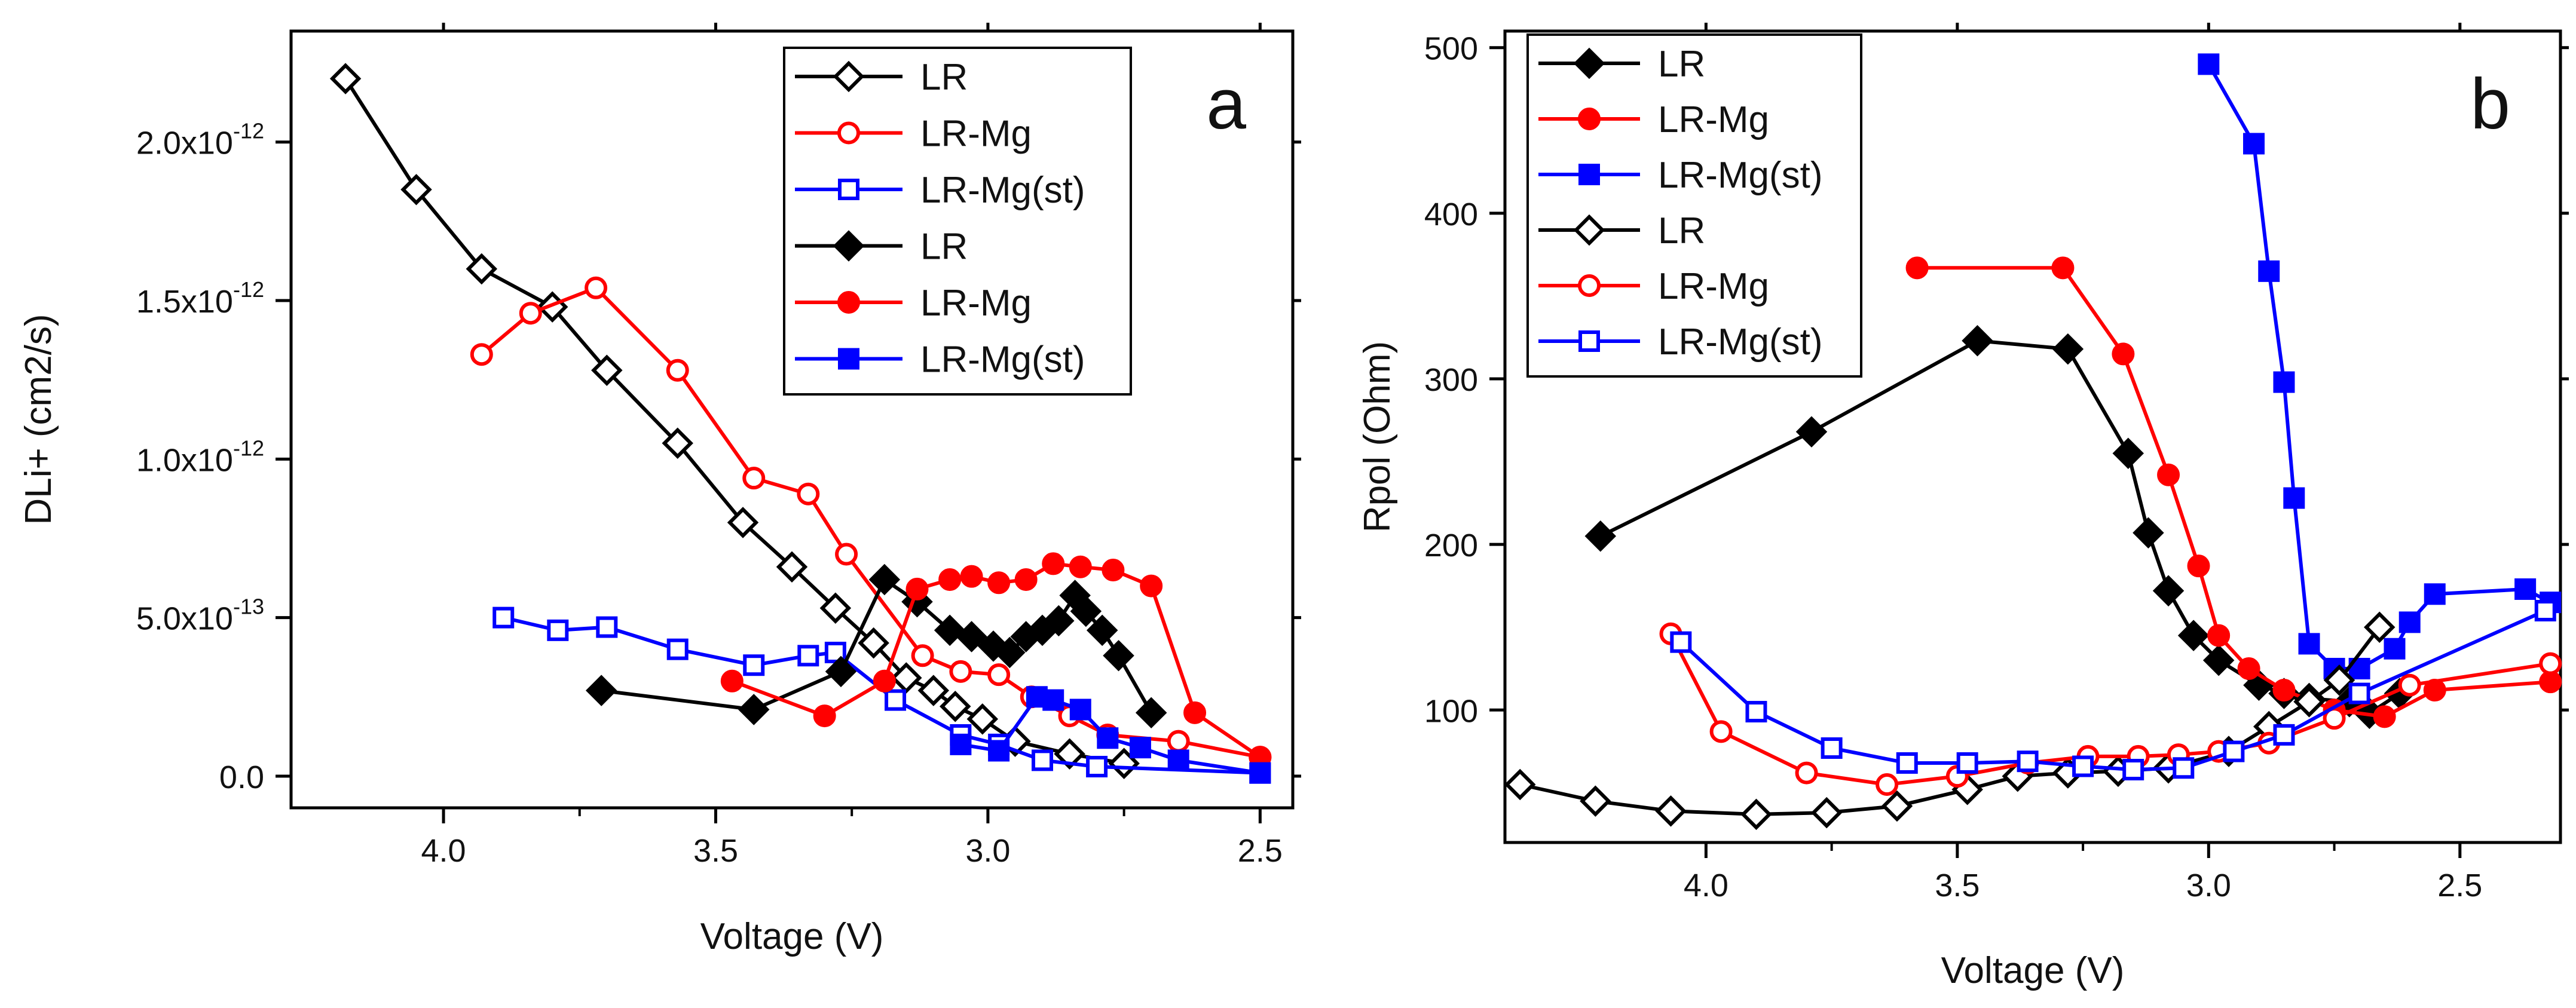 The image size is (2576, 1008). I want to click on panel-a-ytick-label: 5.0x10⁻¹³, so click(200, 616).